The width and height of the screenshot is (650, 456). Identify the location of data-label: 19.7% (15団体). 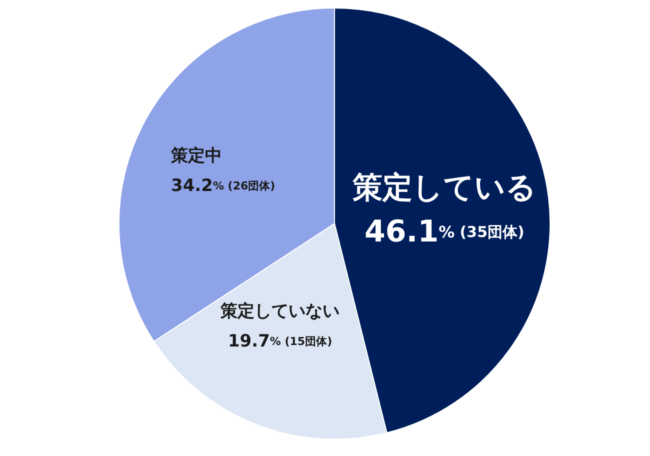
(280, 342).